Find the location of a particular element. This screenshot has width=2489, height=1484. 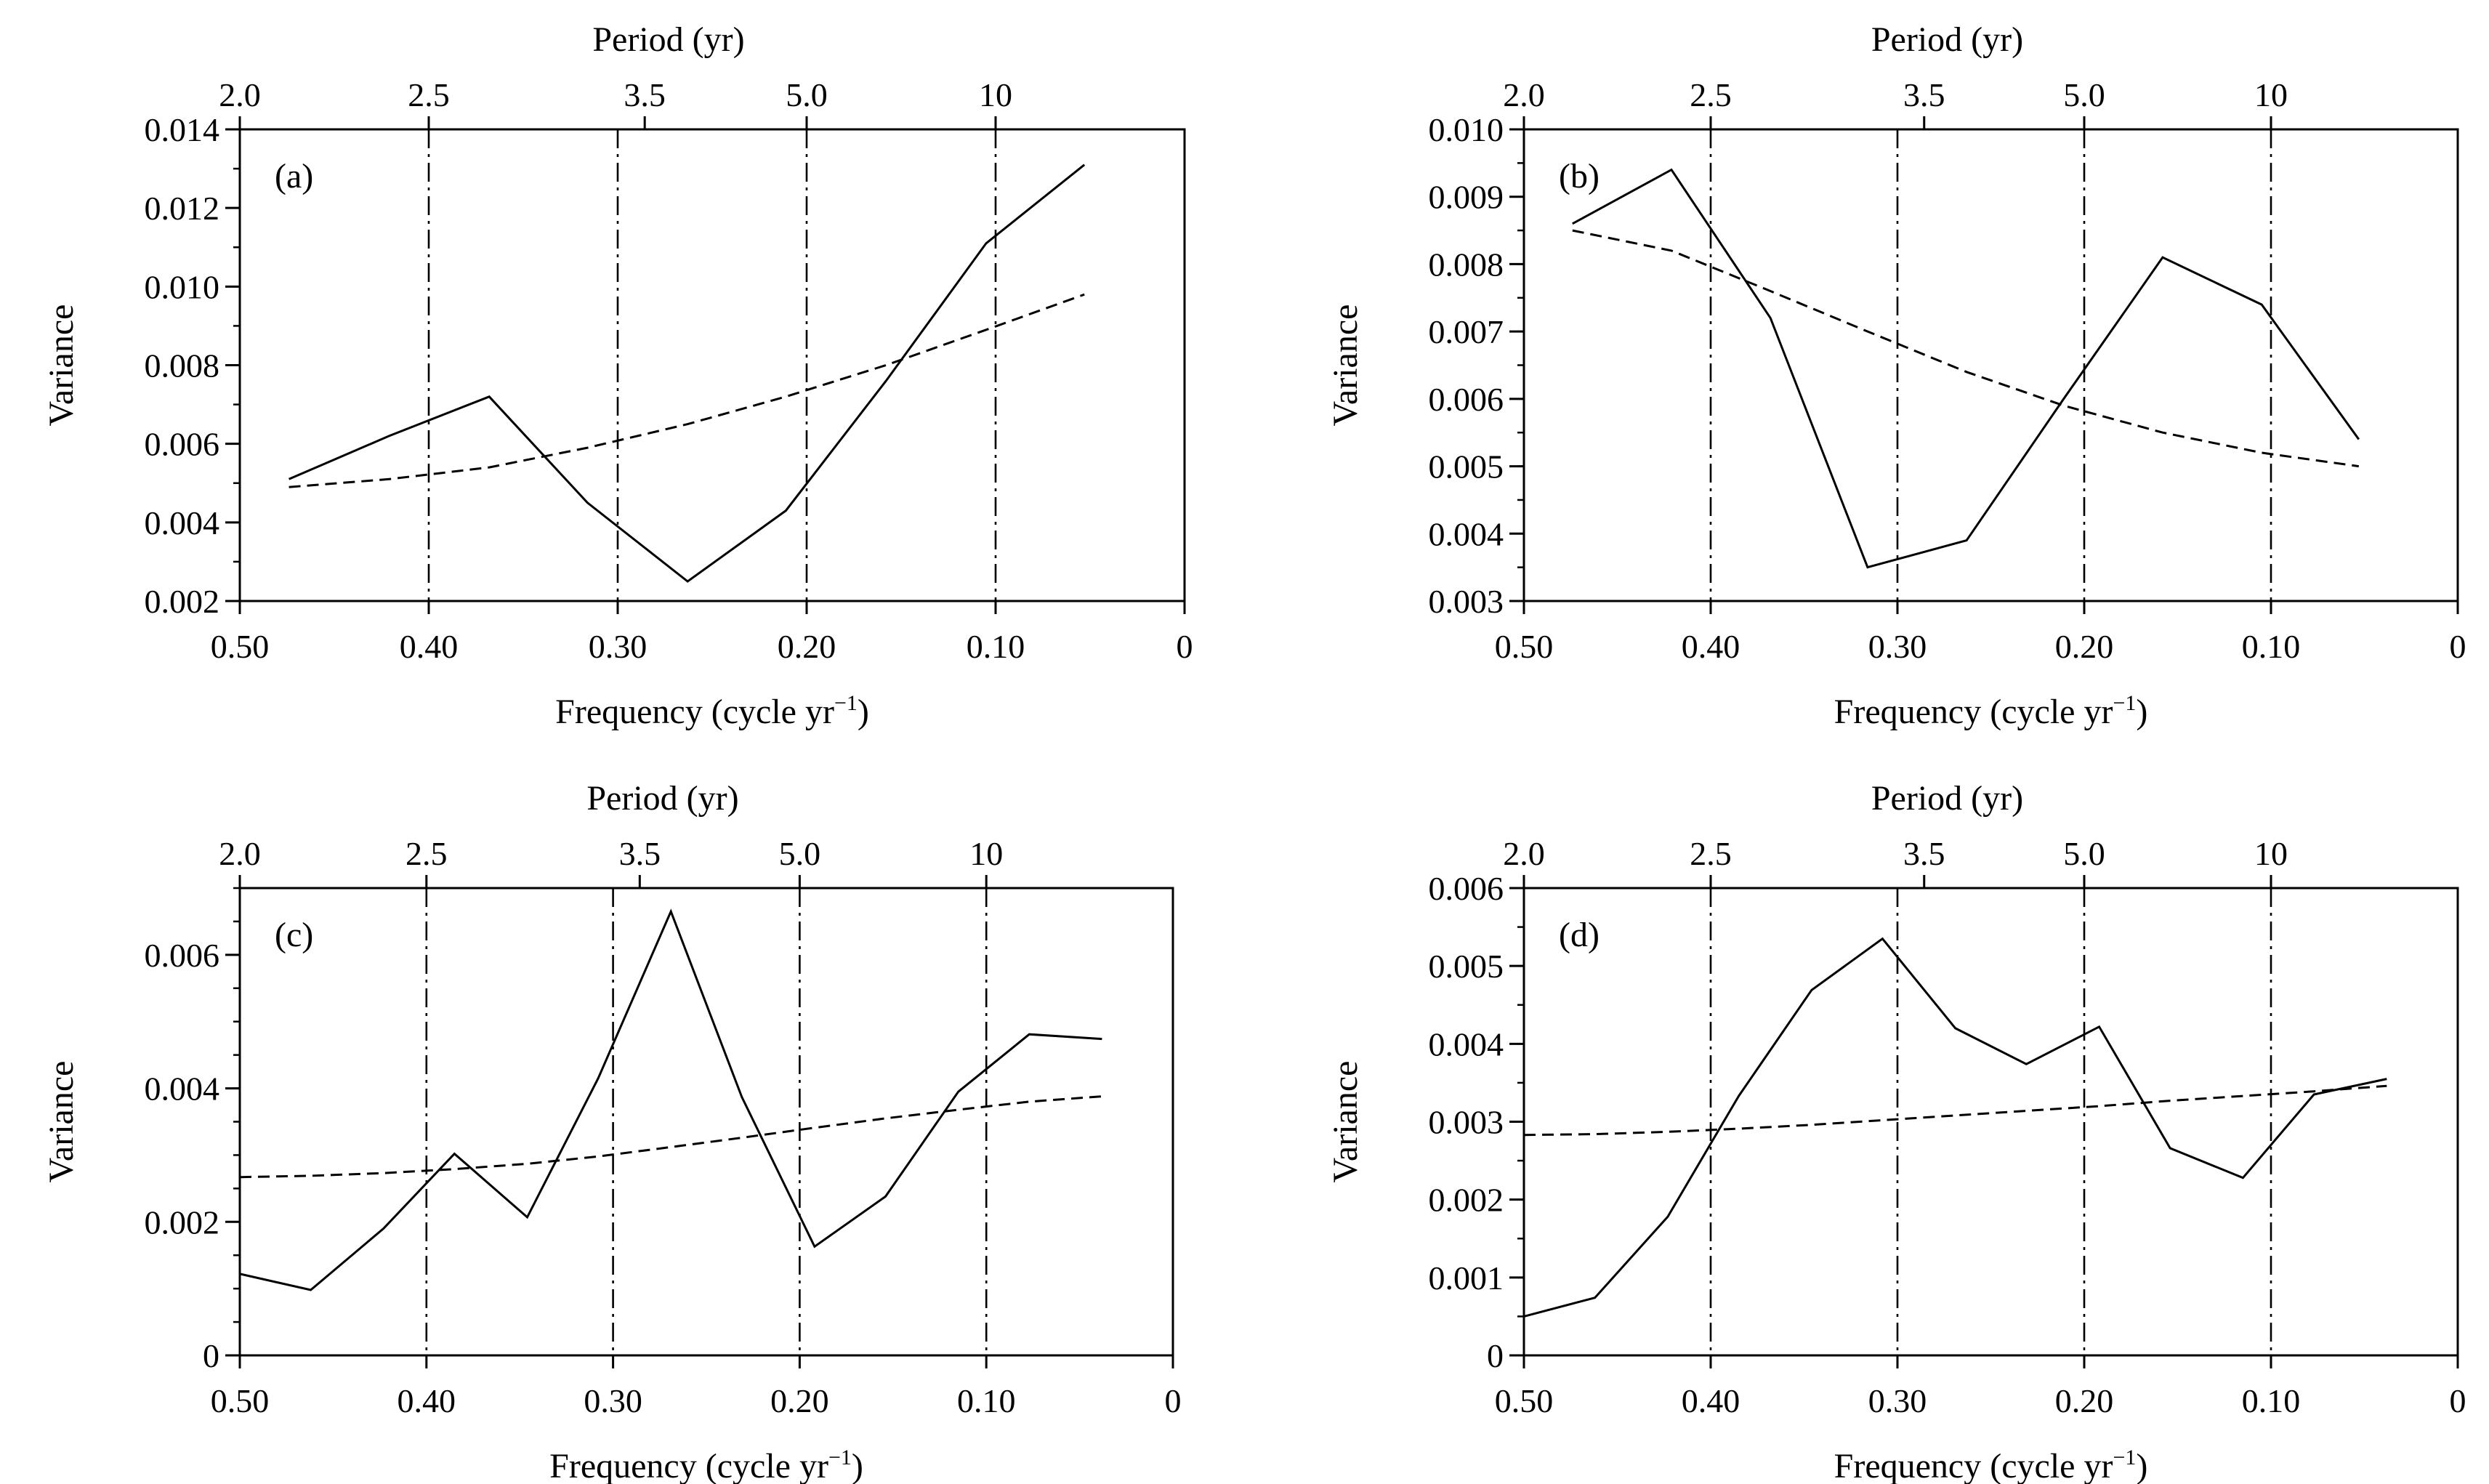

x-tick-label: 0.50 is located at coordinates (240, 647).